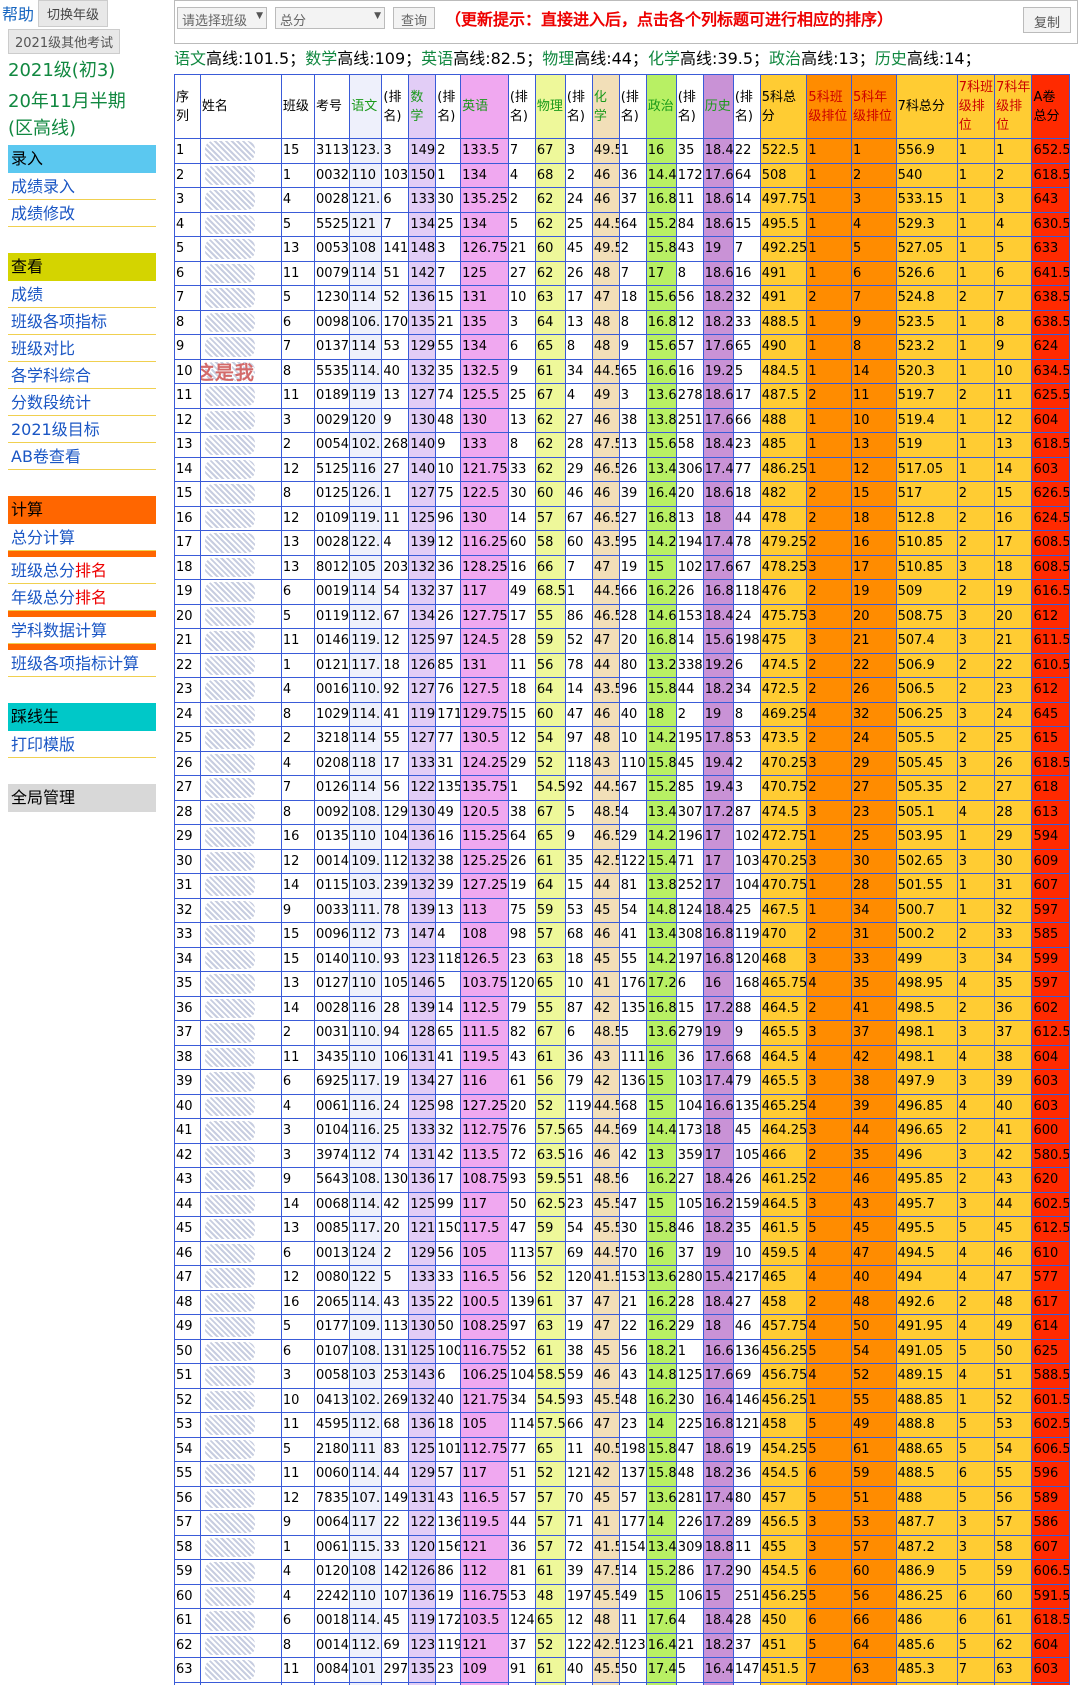 This screenshot has height=1685, width=1080. Describe the element at coordinates (746, 543) in the screenshot. I see `table-cell: 78` at that location.